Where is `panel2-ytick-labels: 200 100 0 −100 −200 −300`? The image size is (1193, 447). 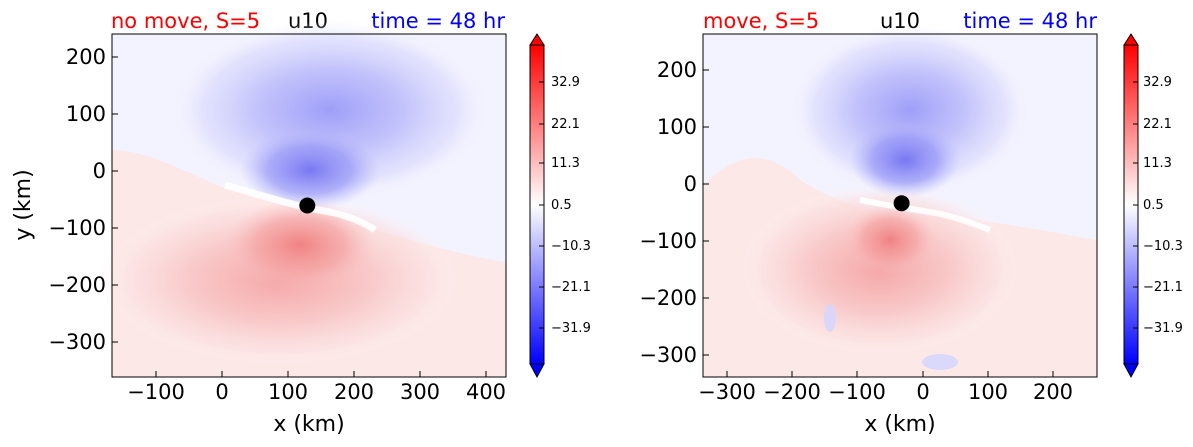 panel2-ytick-labels: 200 100 0 −100 −200 −300 is located at coordinates (668, 212).